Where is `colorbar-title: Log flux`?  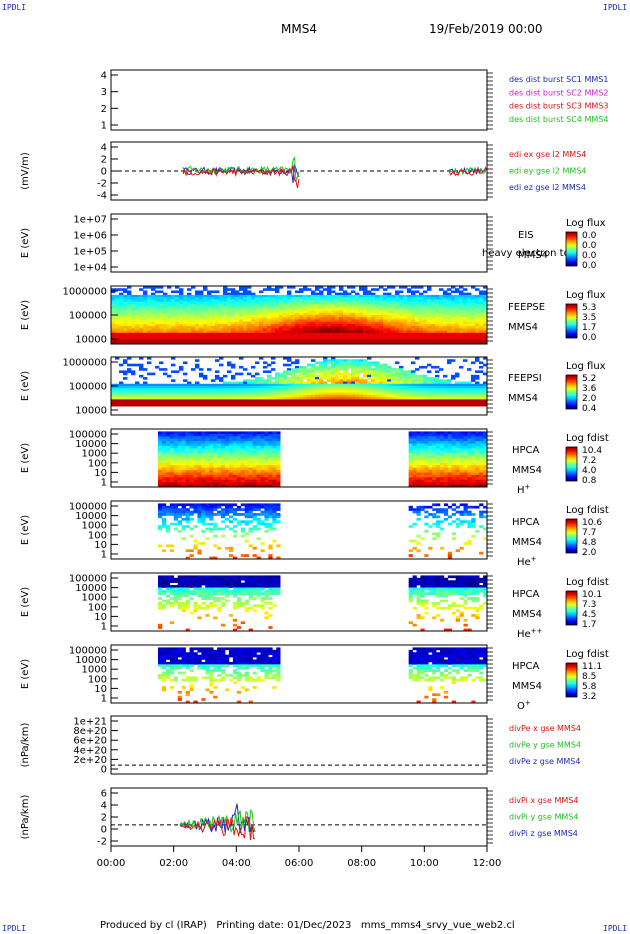 colorbar-title: Log flux is located at coordinates (586, 223).